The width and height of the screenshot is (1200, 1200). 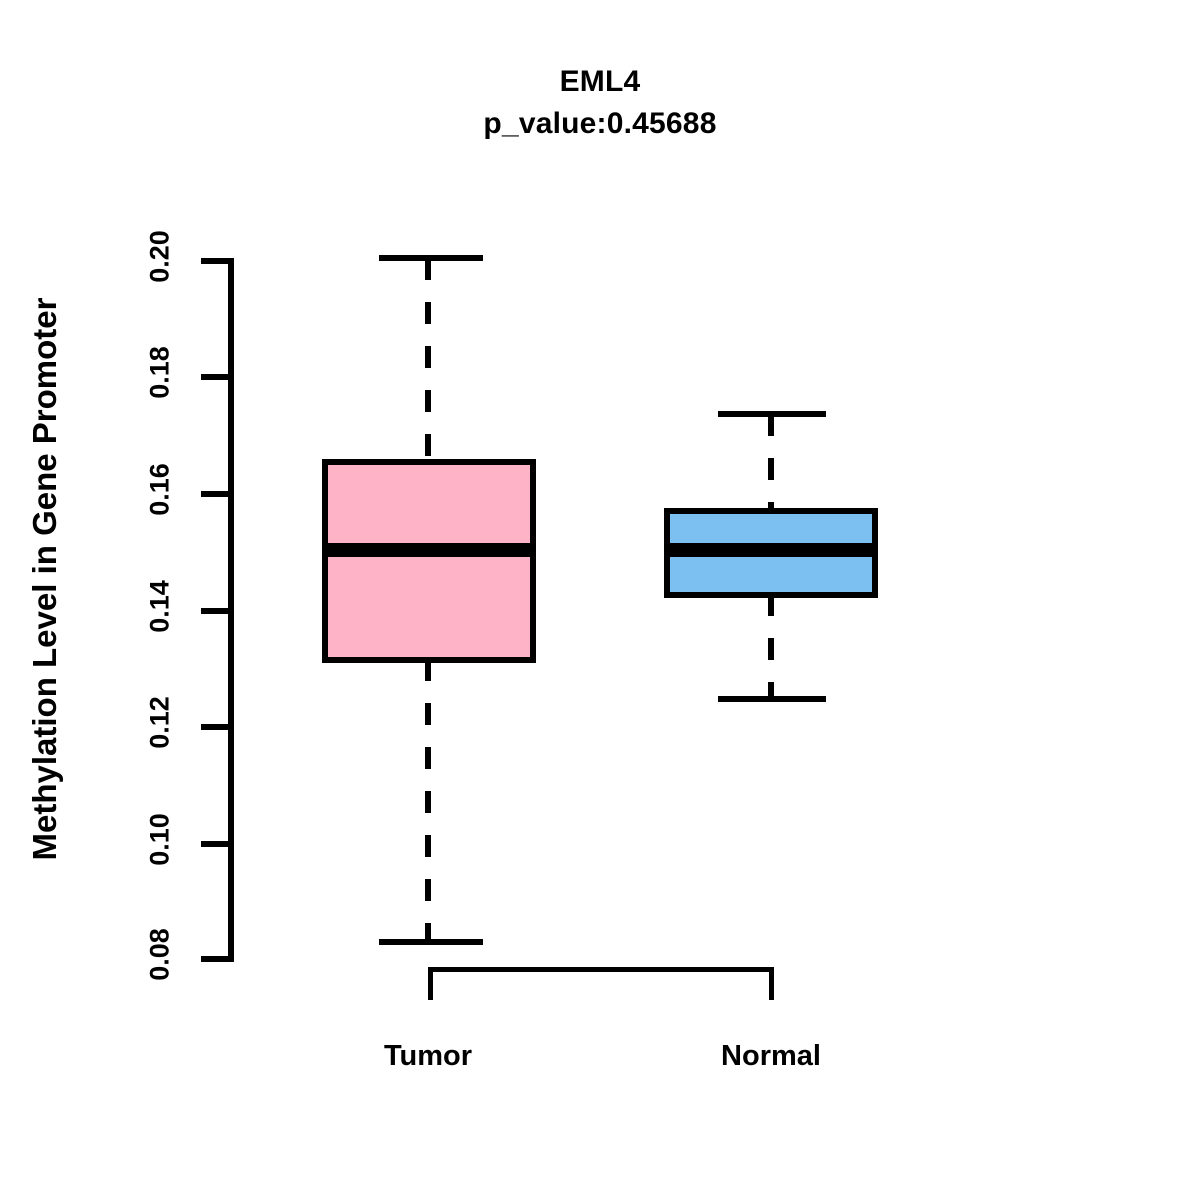 What do you see at coordinates (431, 258) in the screenshot?
I see `whisker-cap-upper-tumor` at bounding box center [431, 258].